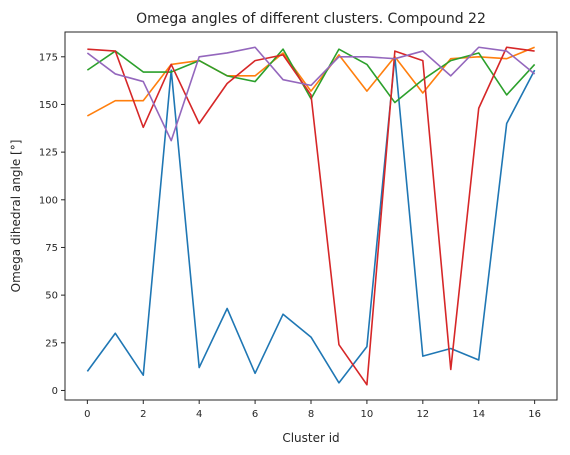 This screenshot has width=570, height=455. What do you see at coordinates (55, 391) in the screenshot?
I see `y-tick-label: 0` at bounding box center [55, 391].